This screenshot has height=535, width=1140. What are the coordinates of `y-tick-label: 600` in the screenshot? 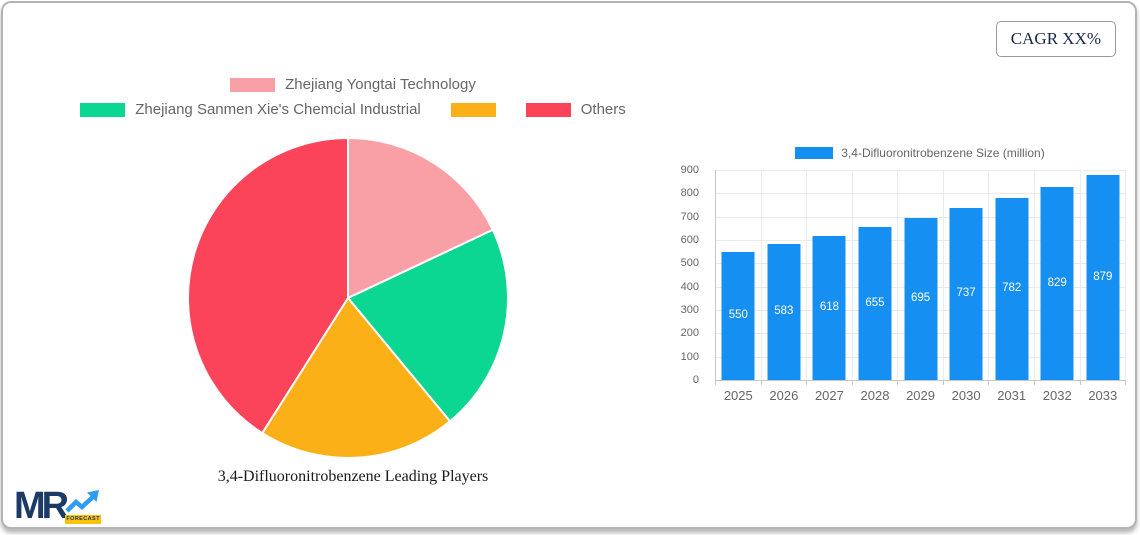 It's located at (689, 240).